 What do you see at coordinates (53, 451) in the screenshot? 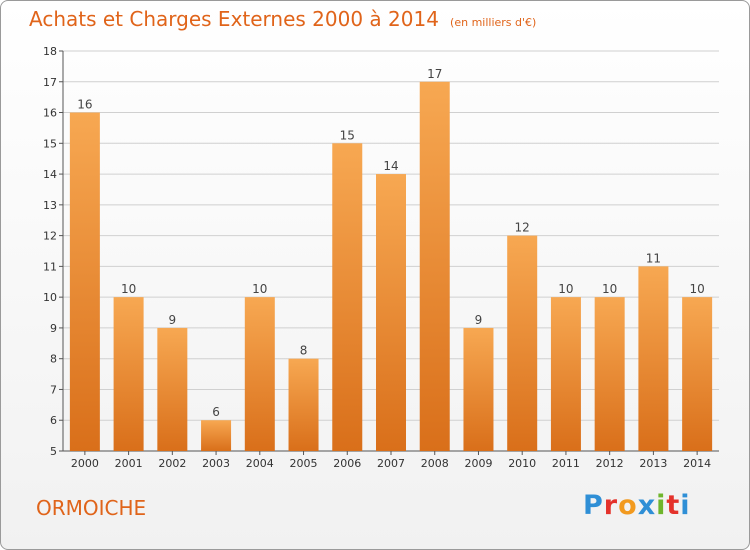
I see `y-tick-label: 5` at bounding box center [53, 451].